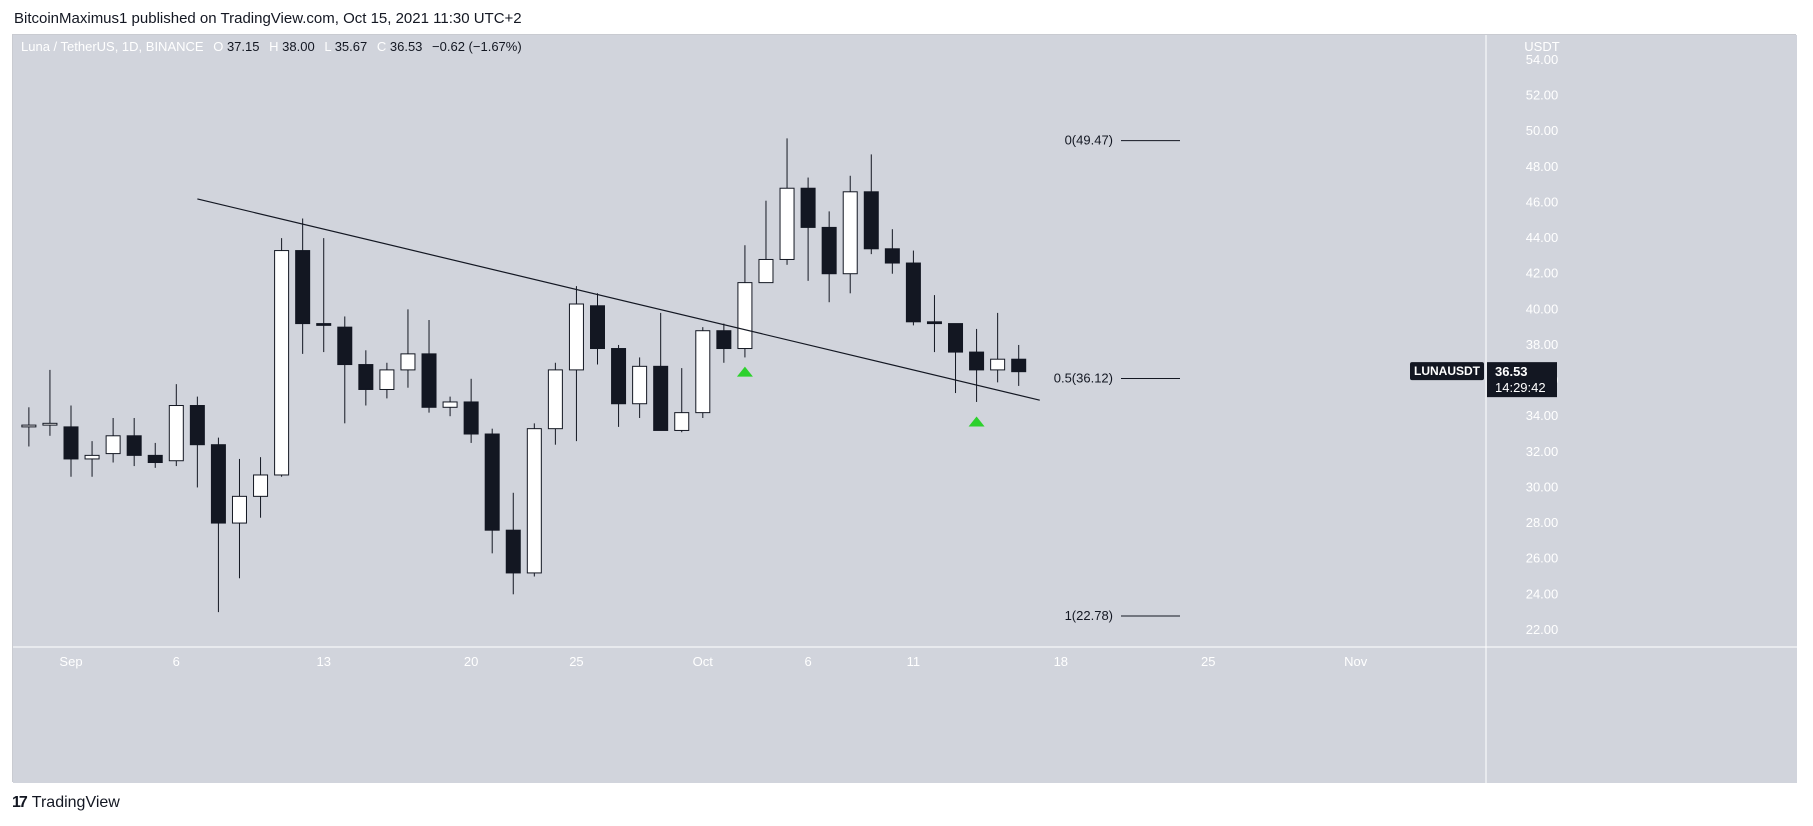 The height and width of the screenshot is (826, 1813). Describe the element at coordinates (406, 46) in the screenshot. I see `legend-c-val: 36.53` at that location.